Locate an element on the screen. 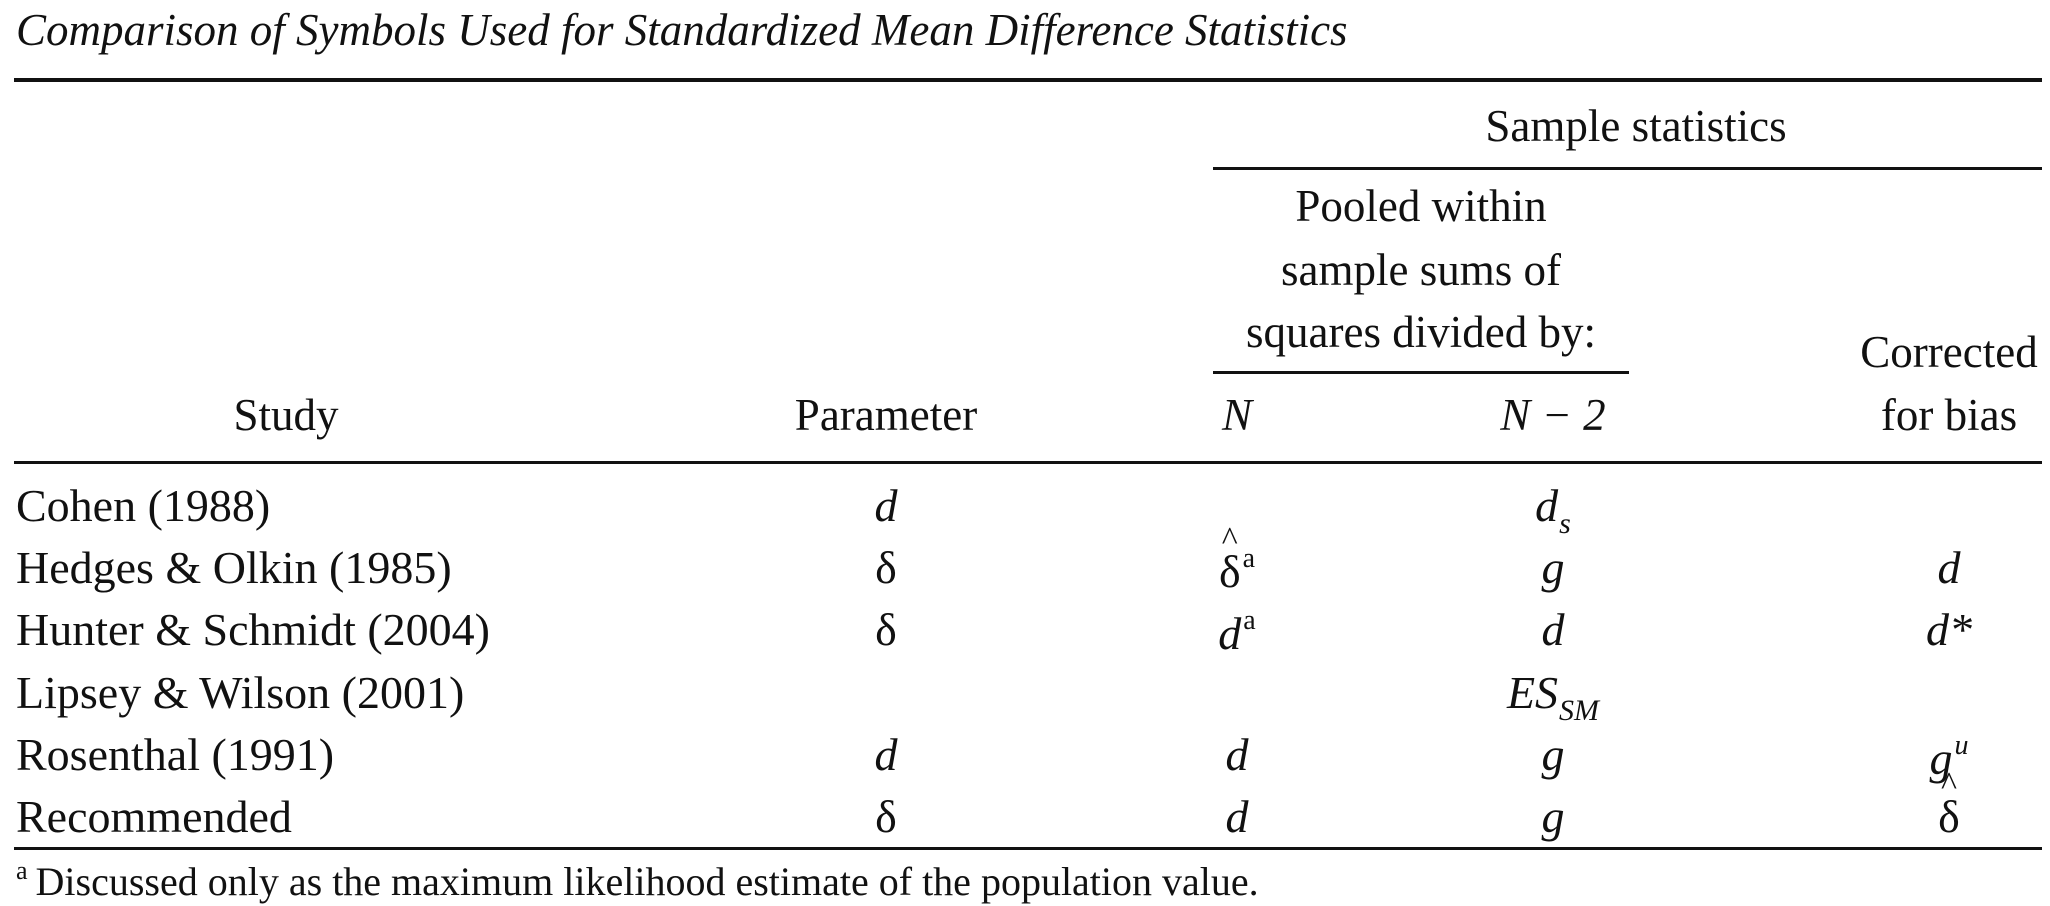 Image resolution: width=2050 pixels, height=906 pixels. table-row-n: da is located at coordinates (1237, 632).